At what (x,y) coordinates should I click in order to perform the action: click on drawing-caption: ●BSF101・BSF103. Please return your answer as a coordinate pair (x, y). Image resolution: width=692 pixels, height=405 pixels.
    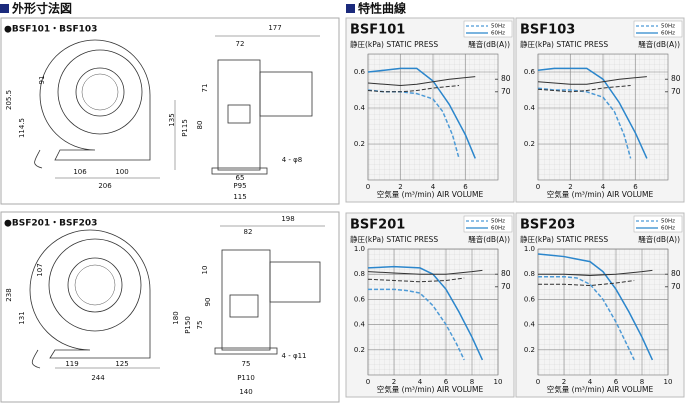
    Looking at the image, I should click on (50, 30).